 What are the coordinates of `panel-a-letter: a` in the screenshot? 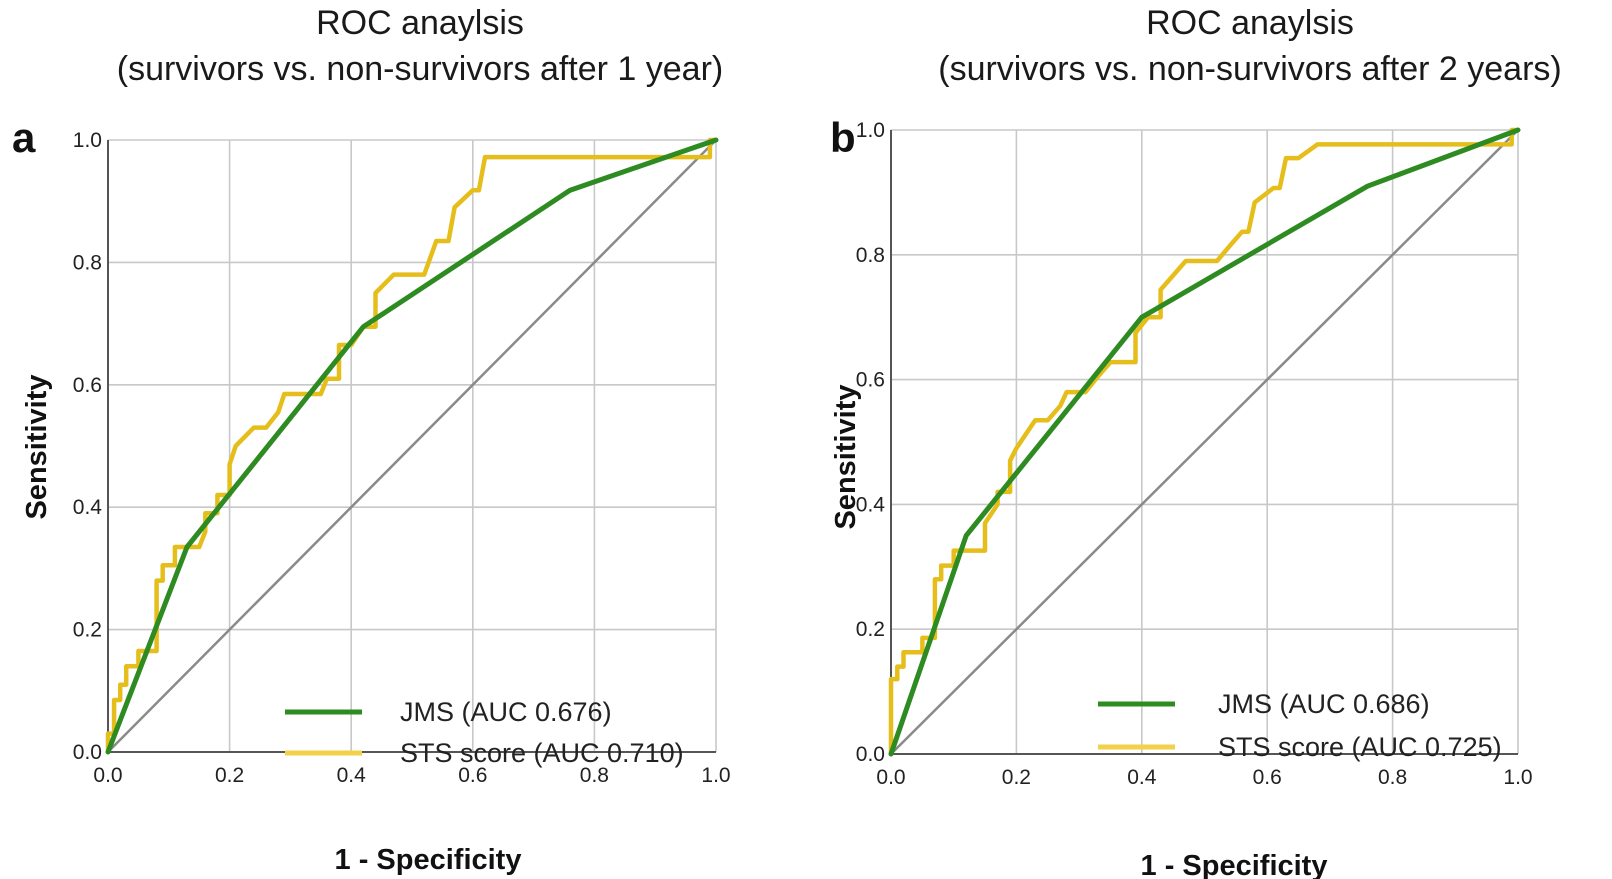 It's located at (24, 137).